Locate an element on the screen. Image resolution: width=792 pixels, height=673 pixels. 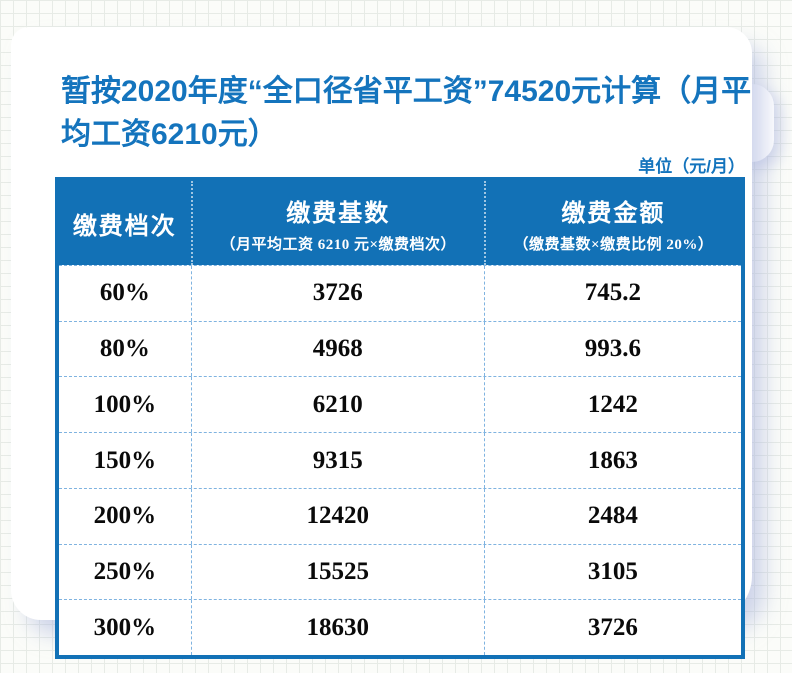
cell-tier: 80% is located at coordinates (124, 349).